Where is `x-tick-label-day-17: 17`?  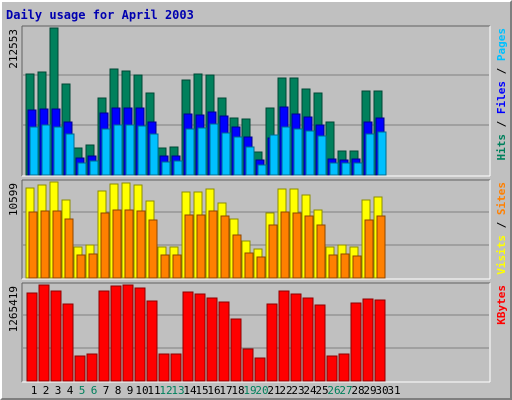 x-tick-label-day-17: 17 is located at coordinates (225, 390).